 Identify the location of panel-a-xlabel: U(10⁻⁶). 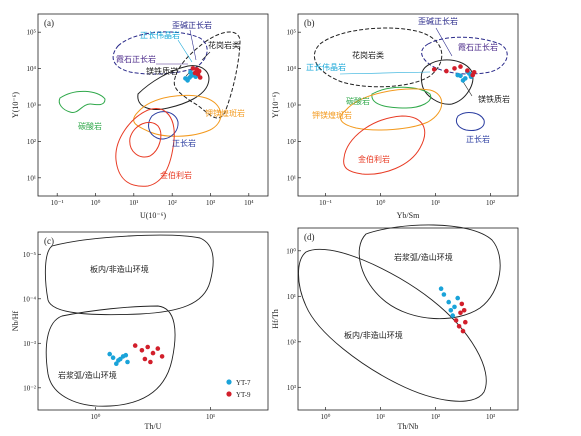
(153, 215).